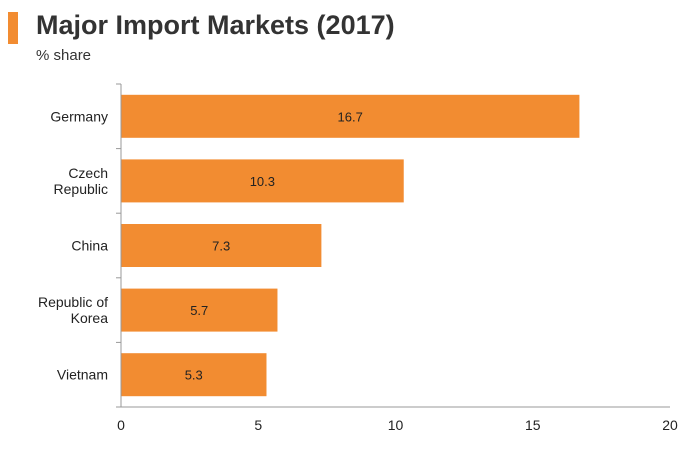 This screenshot has height=452, width=700. What do you see at coordinates (88, 173) in the screenshot?
I see `category-label-line: Czech` at bounding box center [88, 173].